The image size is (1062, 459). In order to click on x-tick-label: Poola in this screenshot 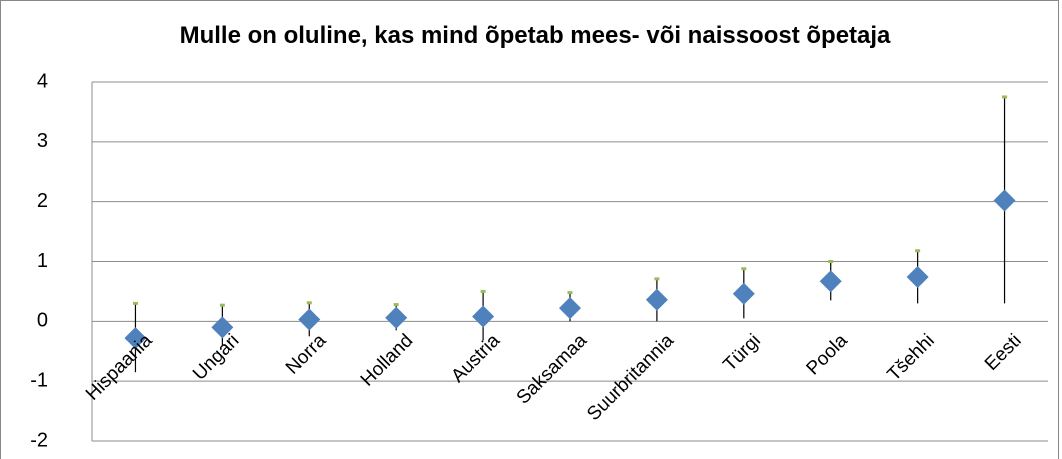, I will do `click(828, 355)`.